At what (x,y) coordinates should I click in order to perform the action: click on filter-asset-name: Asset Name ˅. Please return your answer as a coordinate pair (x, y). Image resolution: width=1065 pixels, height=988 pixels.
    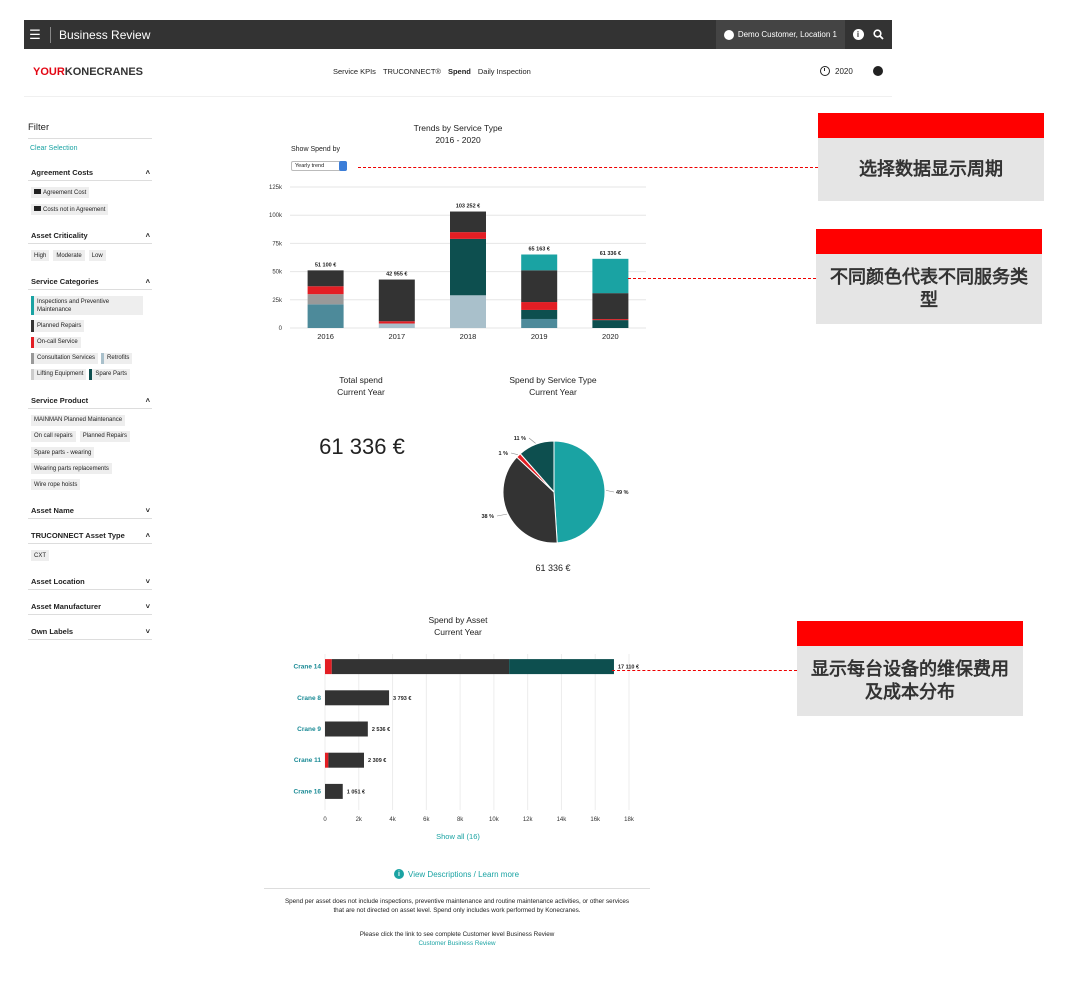
    Looking at the image, I should click on (90, 513).